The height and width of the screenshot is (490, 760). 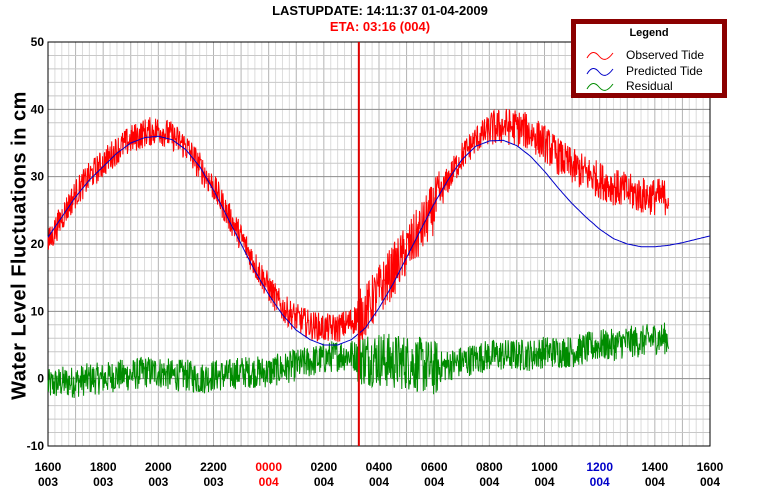 What do you see at coordinates (19, 245) in the screenshot?
I see `y-axis-label: Water Level Fluctuations in cm` at bounding box center [19, 245].